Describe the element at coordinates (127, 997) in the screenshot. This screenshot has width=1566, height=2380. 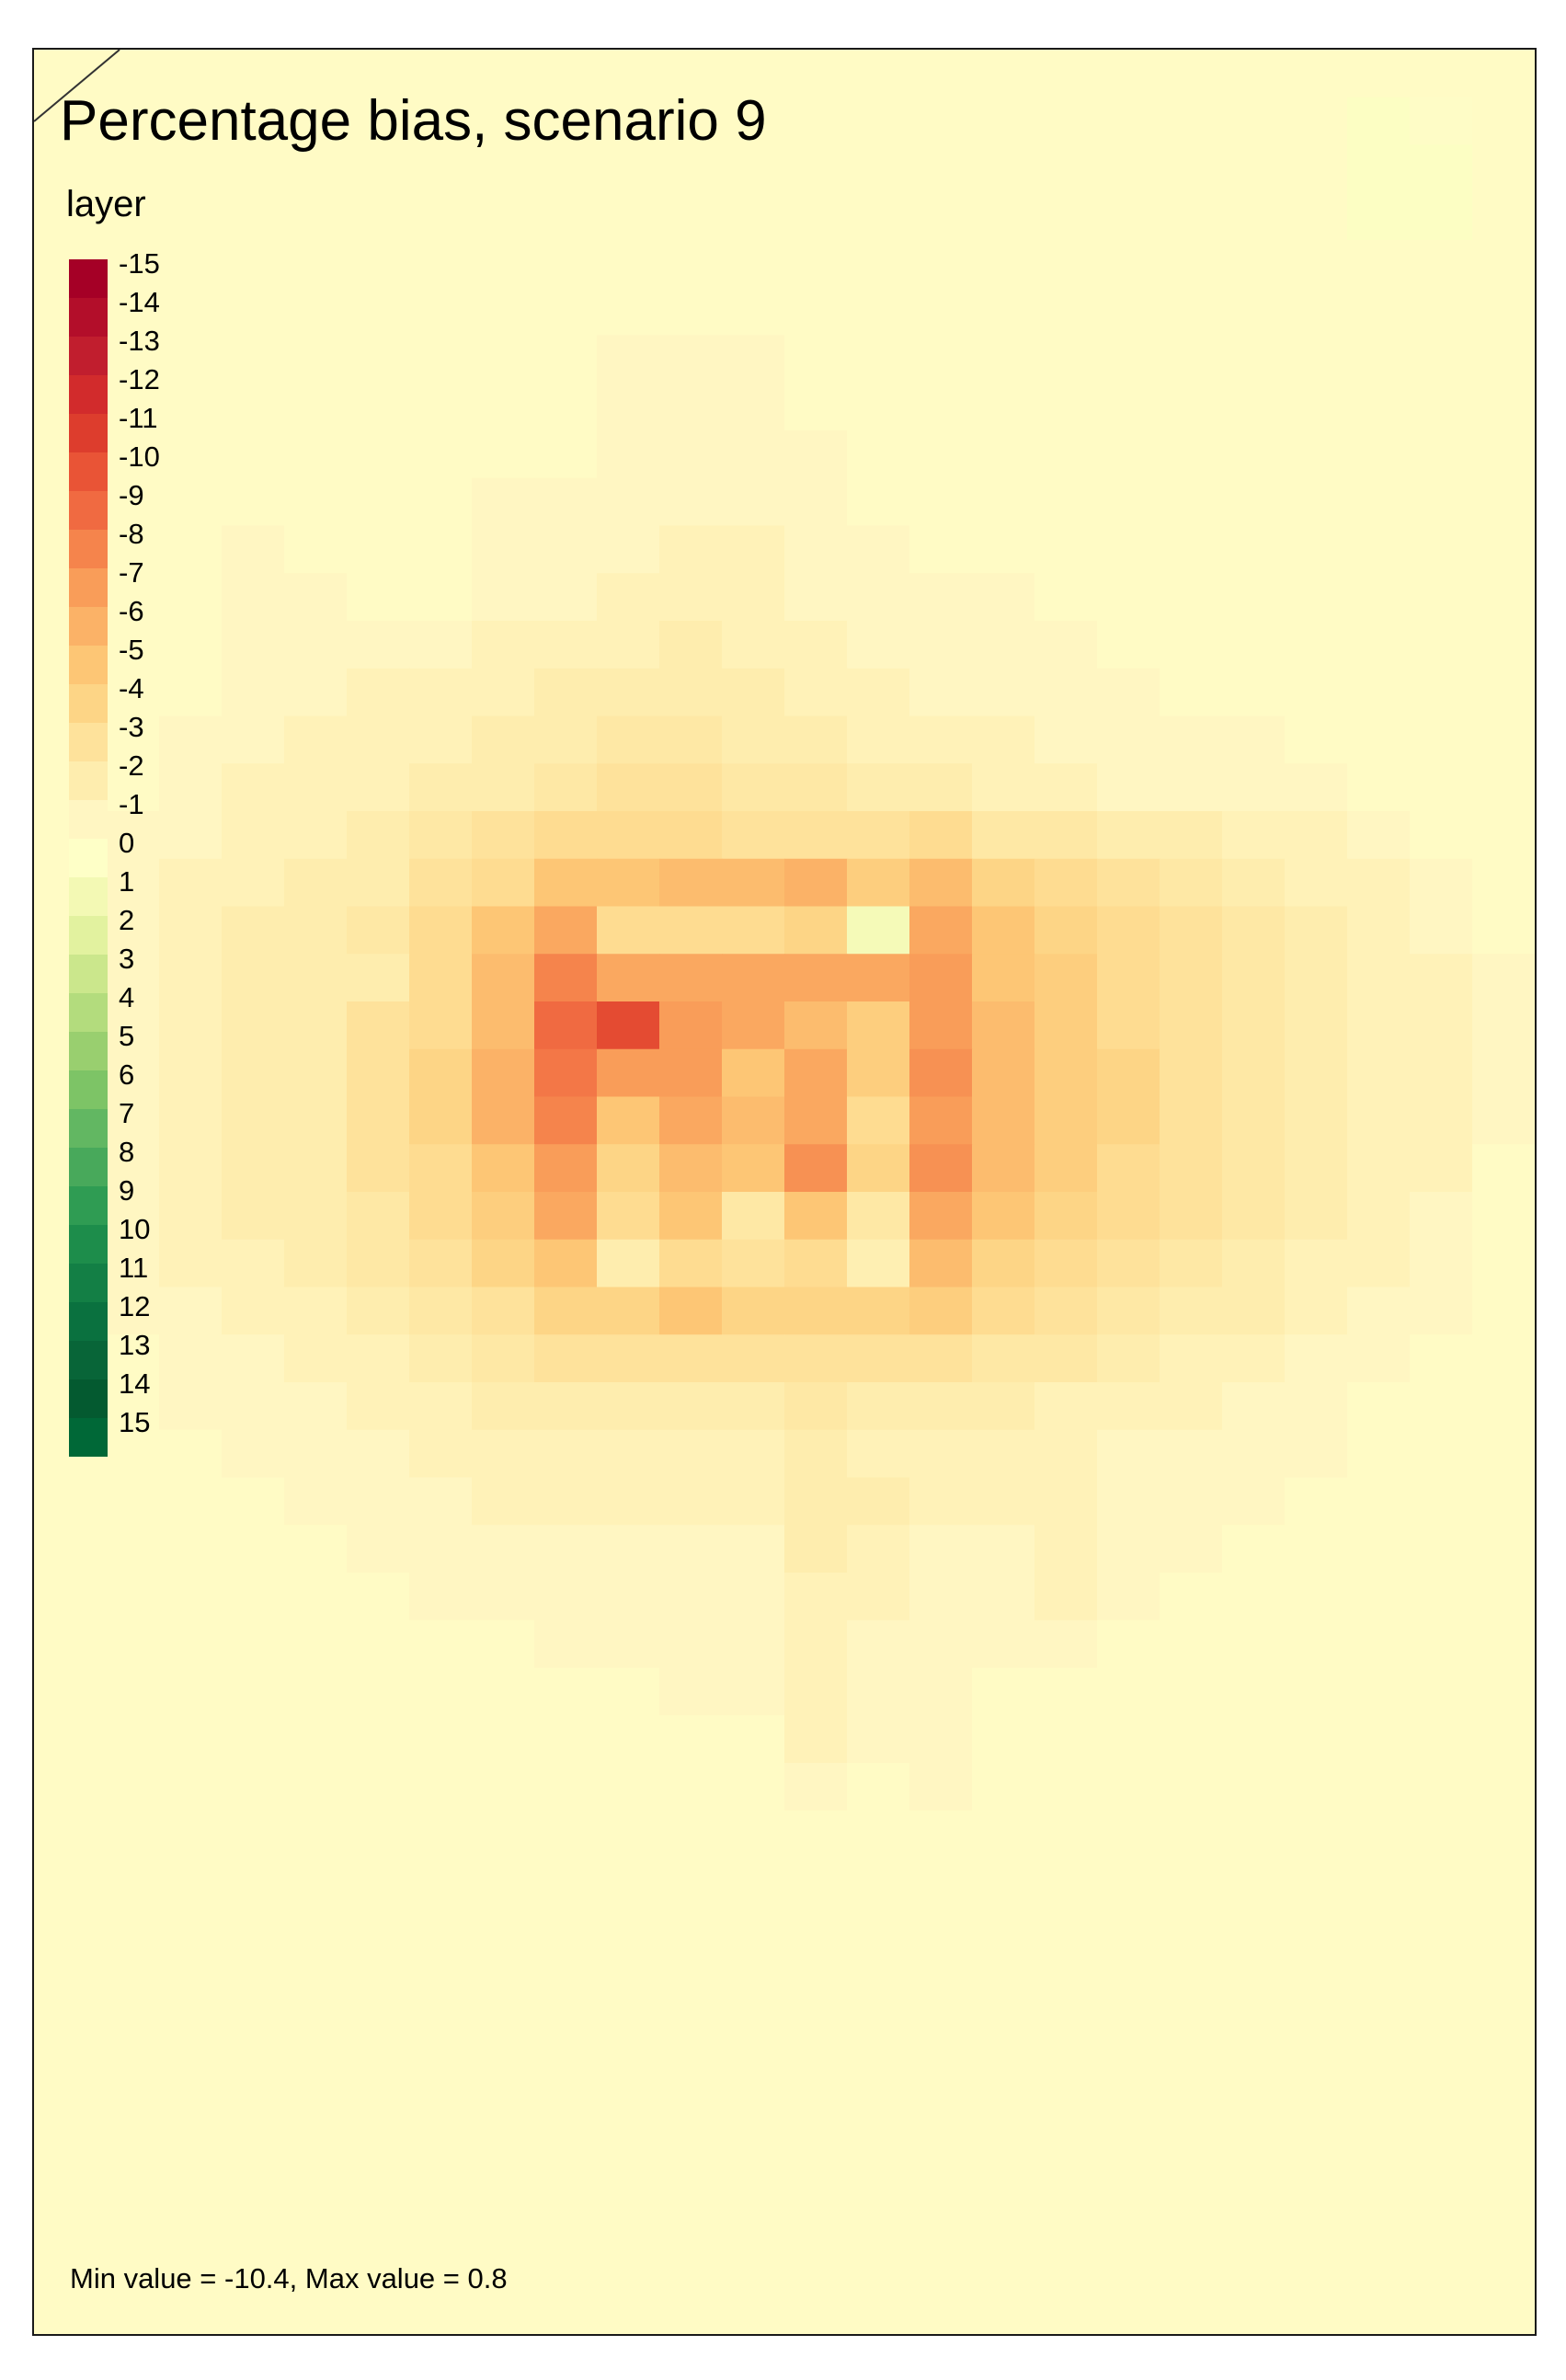
I see `legend-tick-label: 4` at that location.